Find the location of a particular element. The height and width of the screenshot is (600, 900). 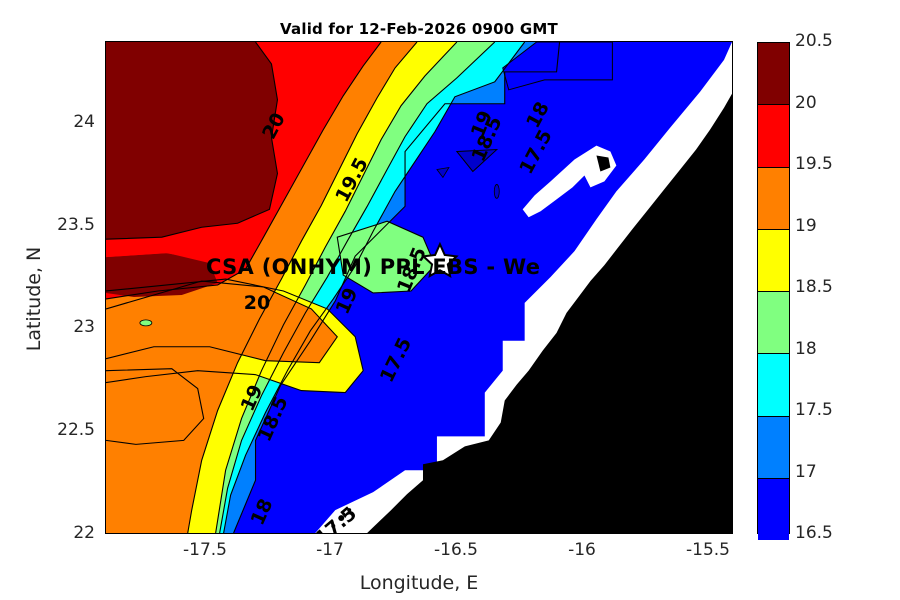

islet-c is located at coordinates (333, 526).